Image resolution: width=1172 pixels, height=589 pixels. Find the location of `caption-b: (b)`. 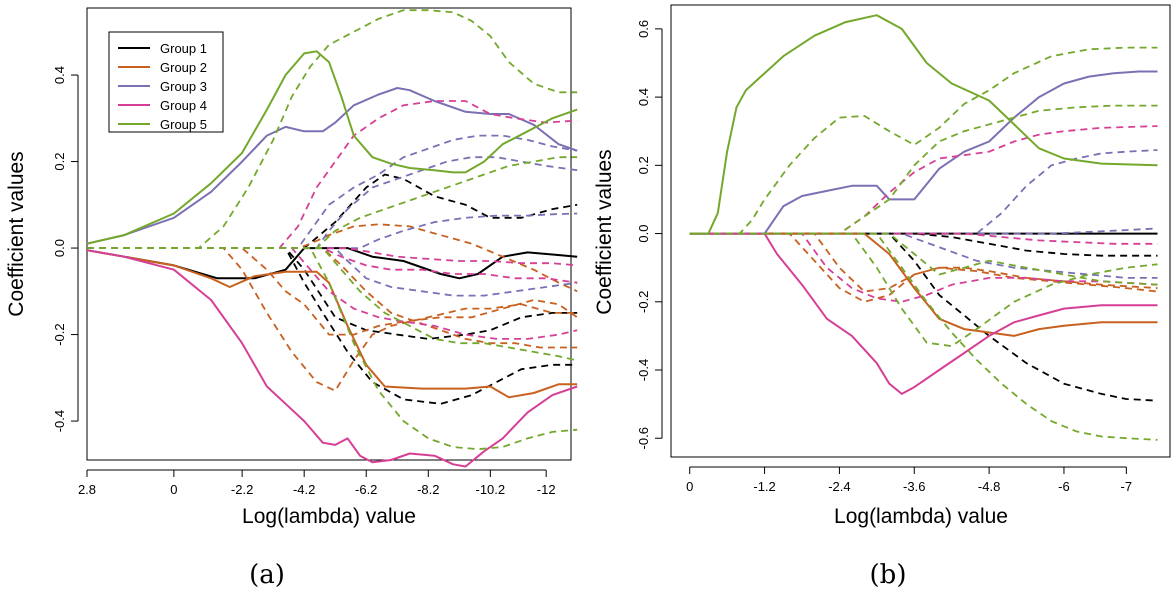

caption-b: (b) is located at coordinates (888, 574).